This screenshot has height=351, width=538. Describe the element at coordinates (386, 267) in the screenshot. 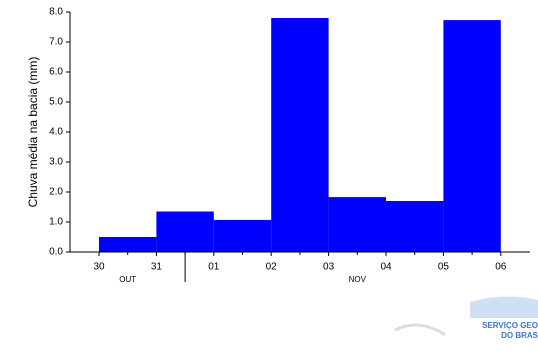

I see `x-tick-label: 04` at that location.